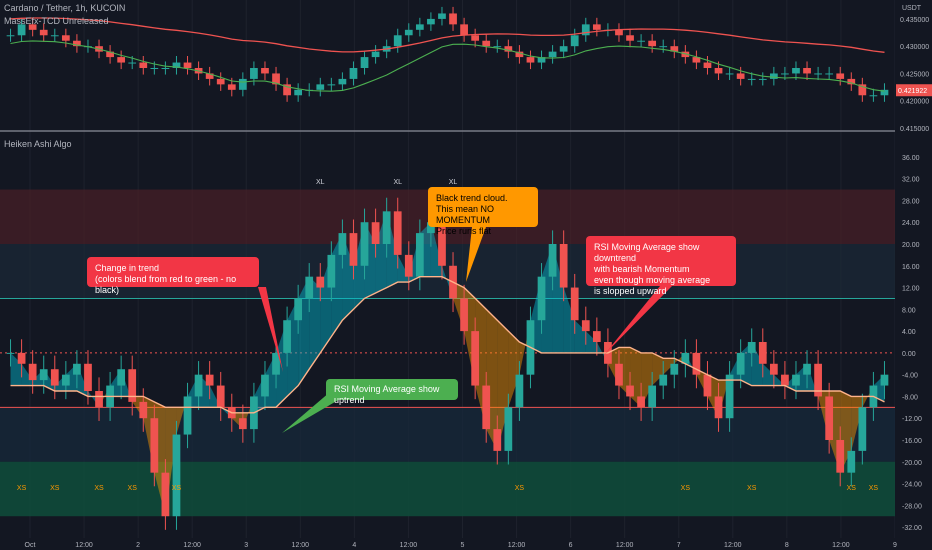  I want to click on time-axis-tick: 3, so click(246, 545).